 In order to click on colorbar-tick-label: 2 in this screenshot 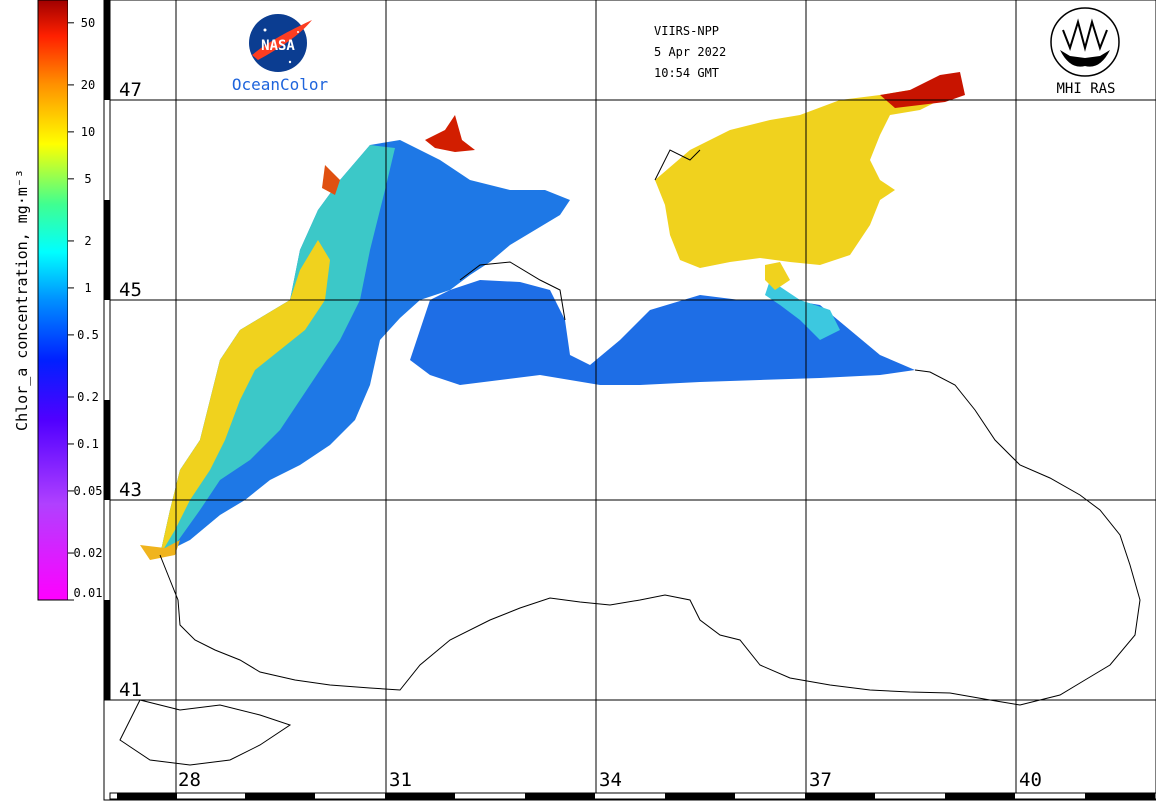, I will do `click(87, 241)`.